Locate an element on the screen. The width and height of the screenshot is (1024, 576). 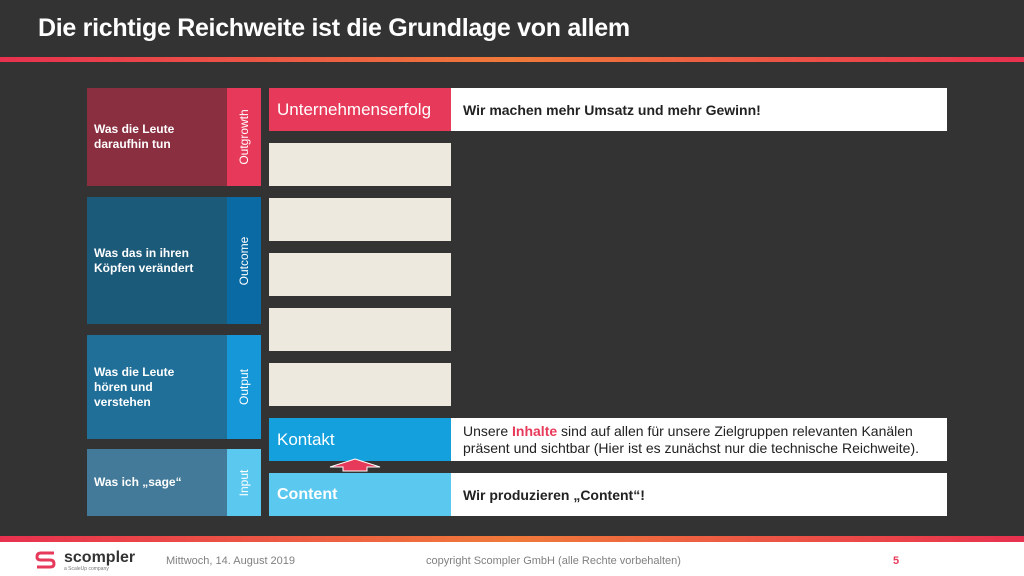
bottom-gradient-bar is located at coordinates (512, 539).